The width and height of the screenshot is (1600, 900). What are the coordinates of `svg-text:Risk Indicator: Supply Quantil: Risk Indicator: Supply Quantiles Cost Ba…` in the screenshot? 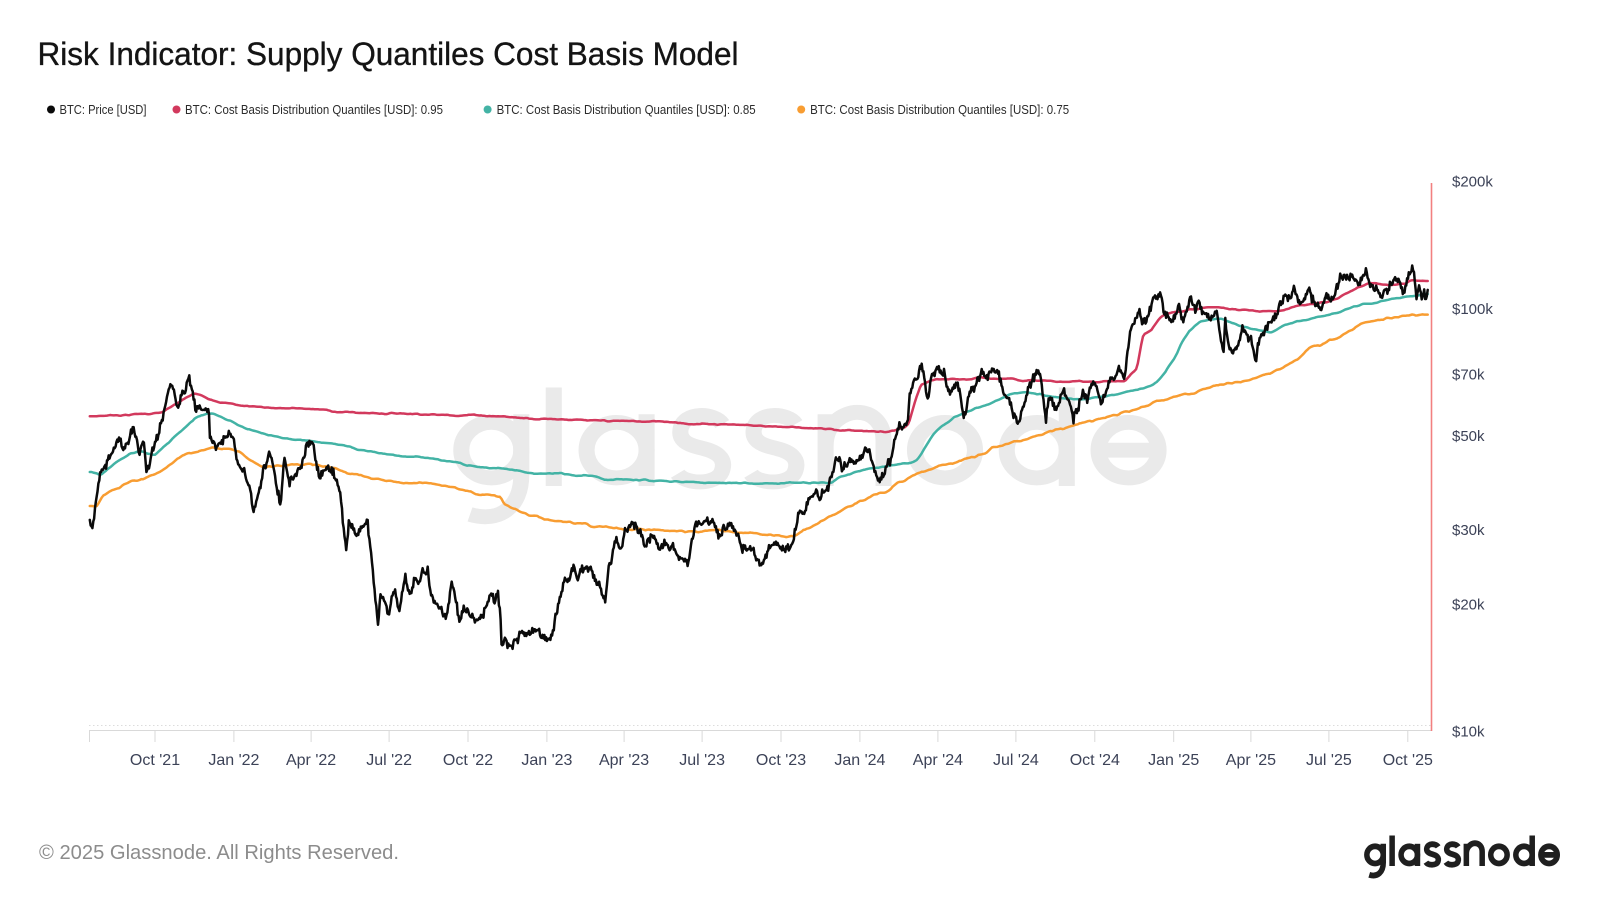 It's located at (388, 54).